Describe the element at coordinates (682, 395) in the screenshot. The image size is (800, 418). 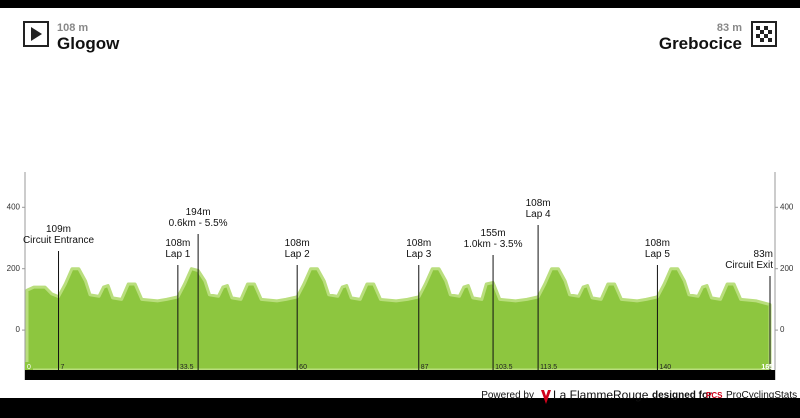
I see `designed-for: designed for` at that location.